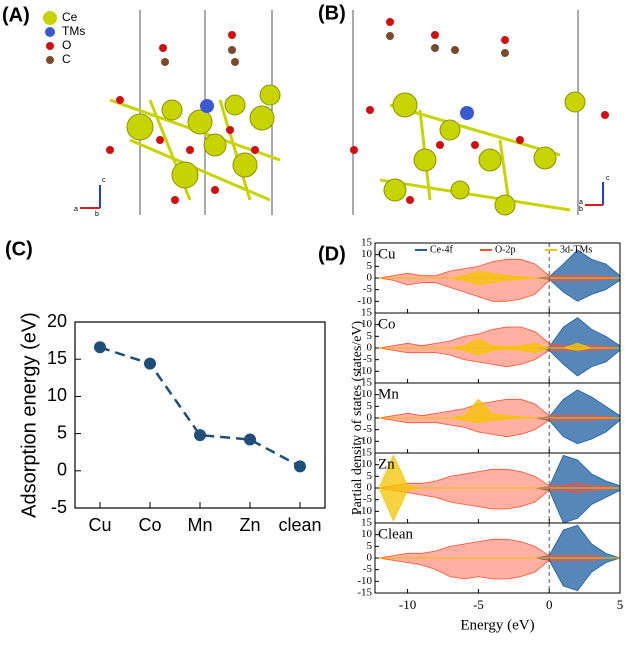  Describe the element at coordinates (162, 112) in the screenshot. I see `structure-a` at that location.